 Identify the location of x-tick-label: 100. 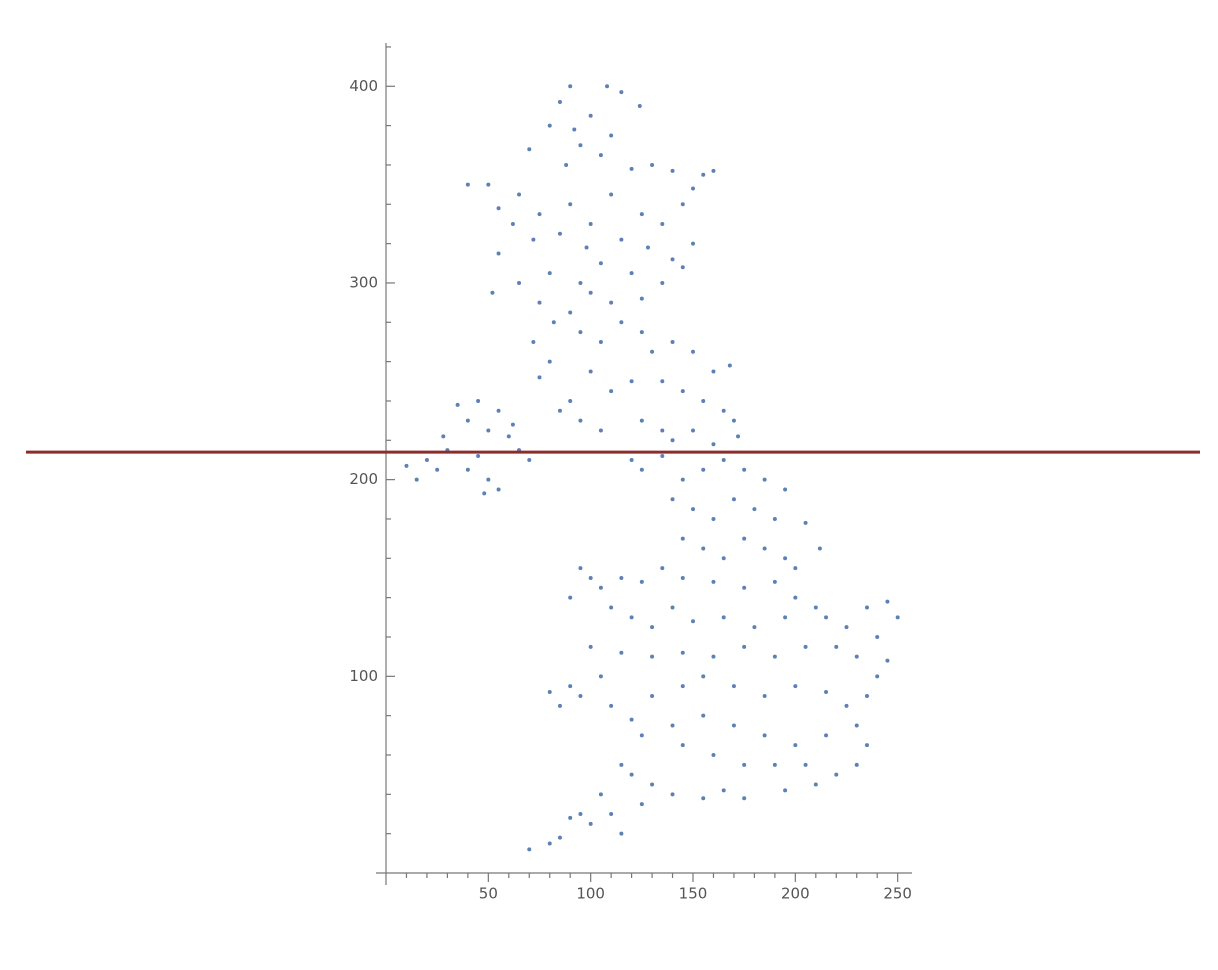
(590, 894).